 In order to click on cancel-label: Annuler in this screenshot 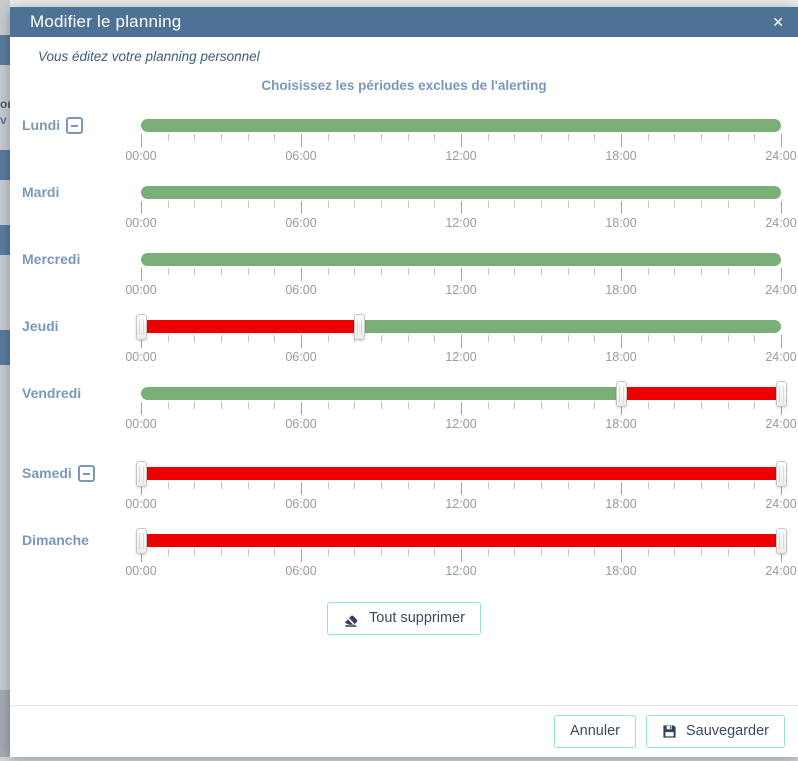, I will do `click(594, 730)`.